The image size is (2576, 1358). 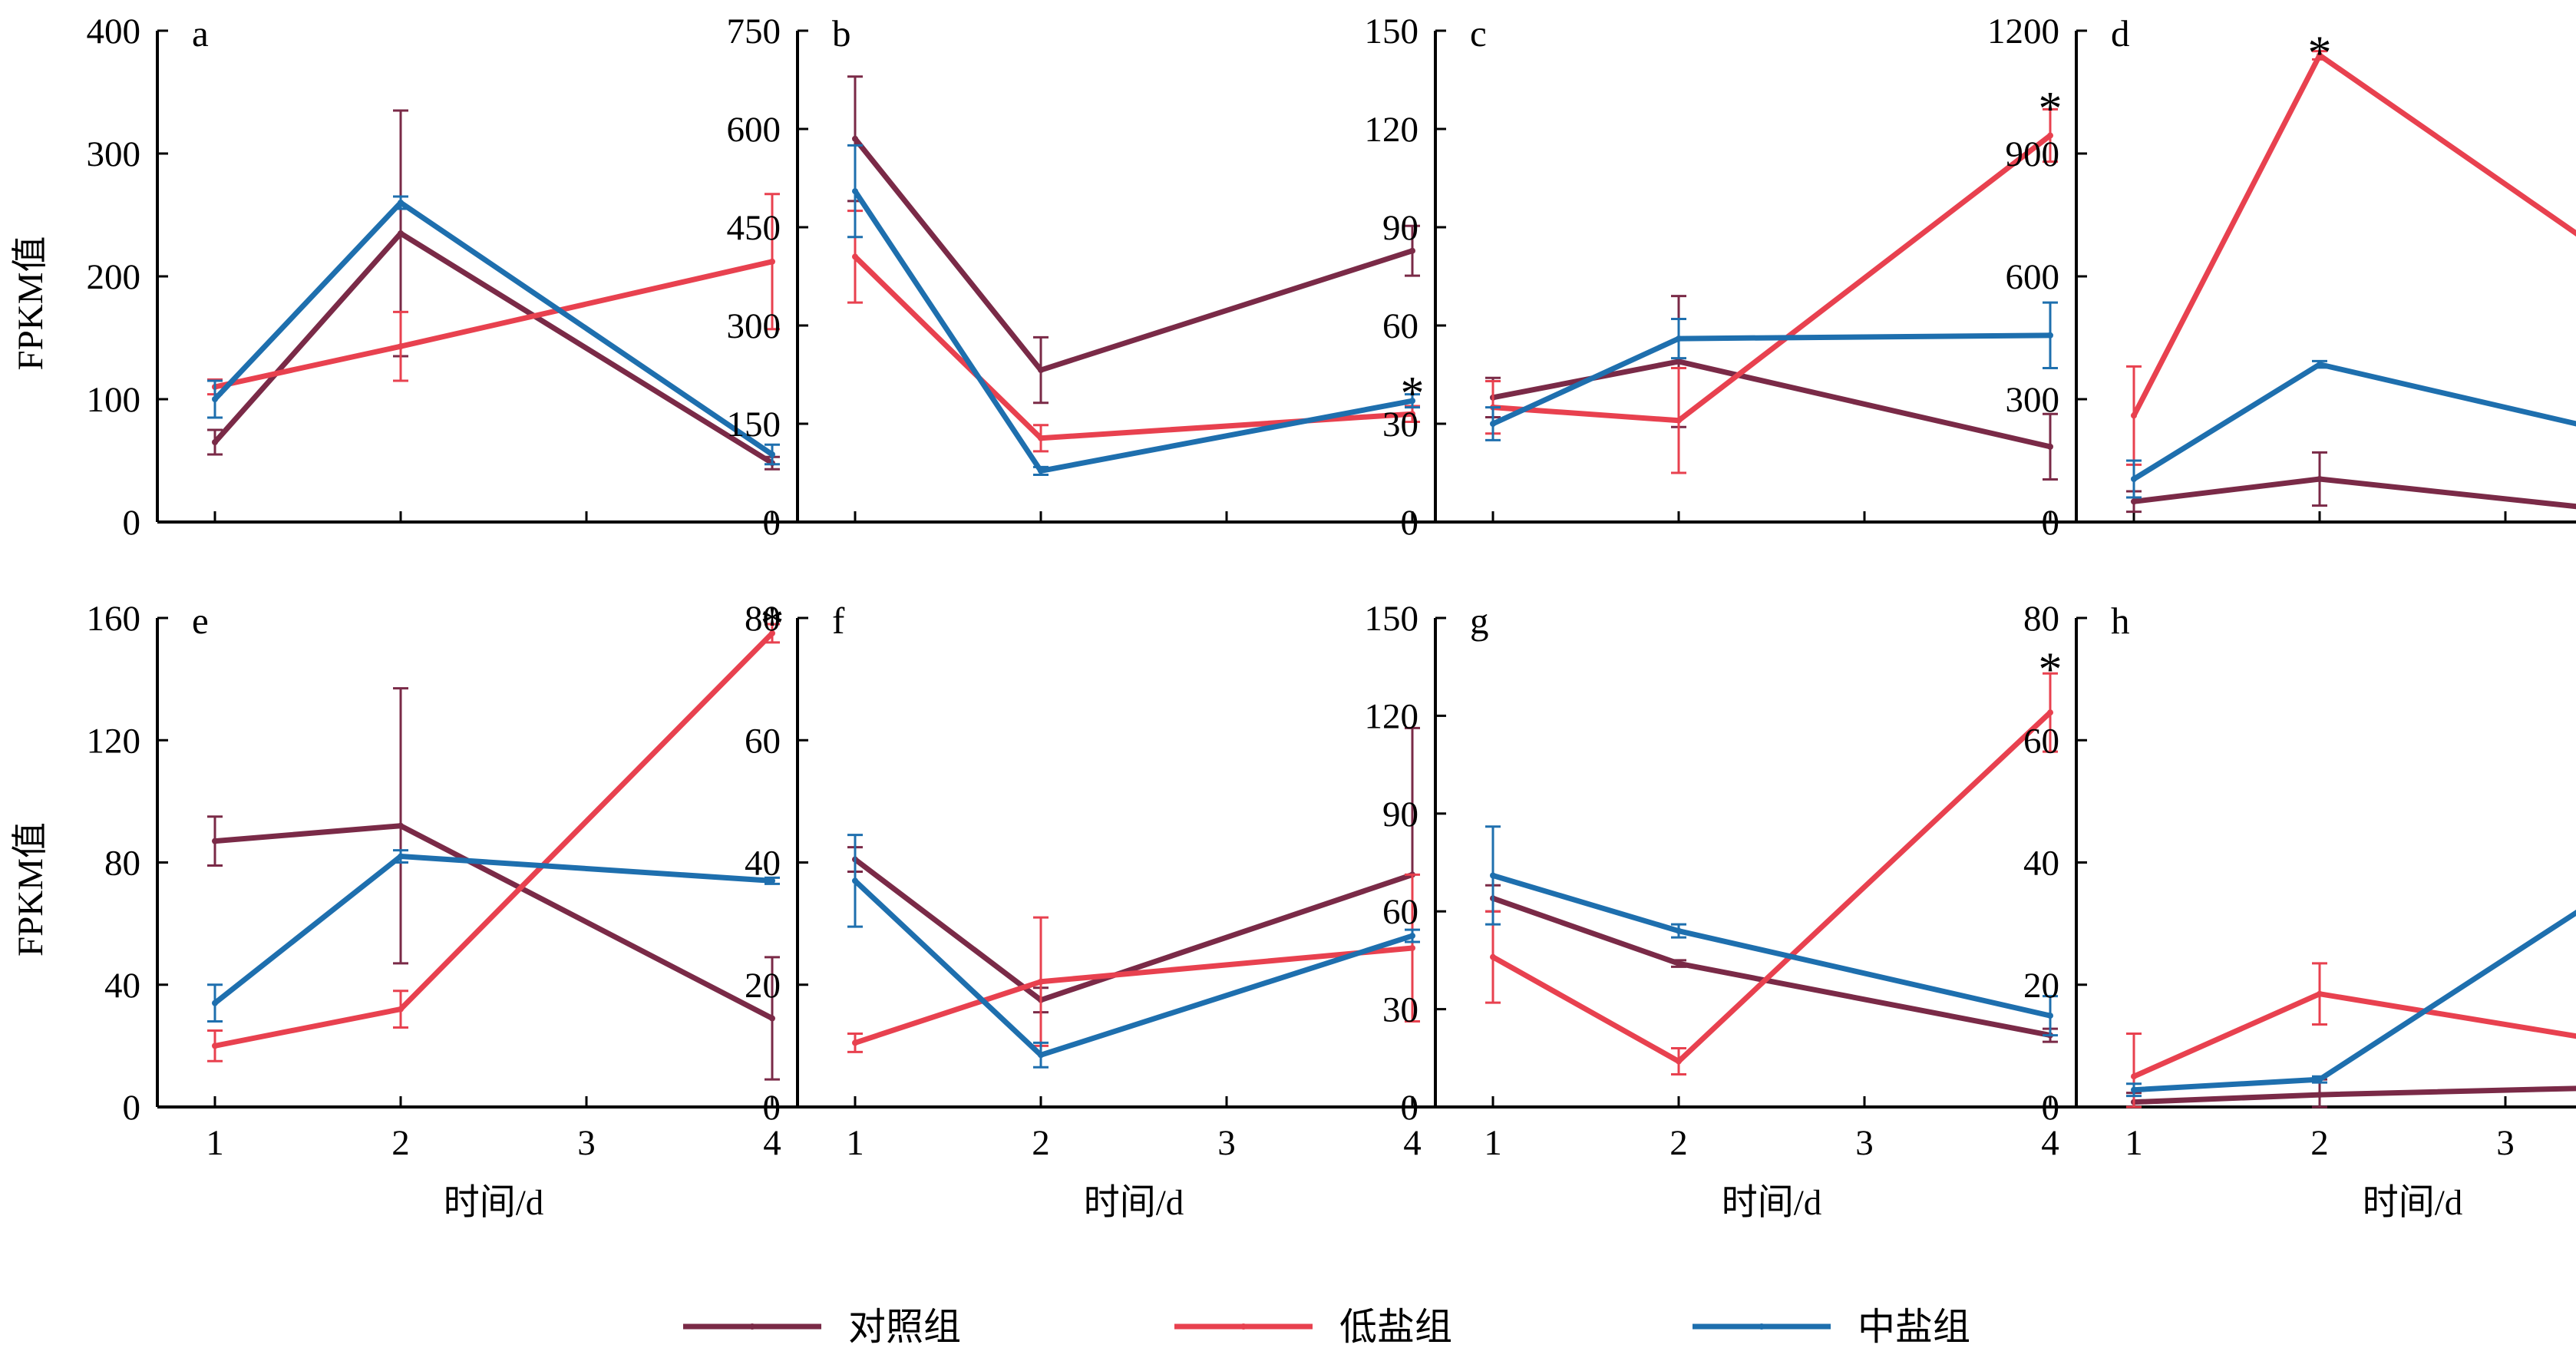 What do you see at coordinates (1395, 1327) in the screenshot?
I see `legend-label: 低盐组` at bounding box center [1395, 1327].